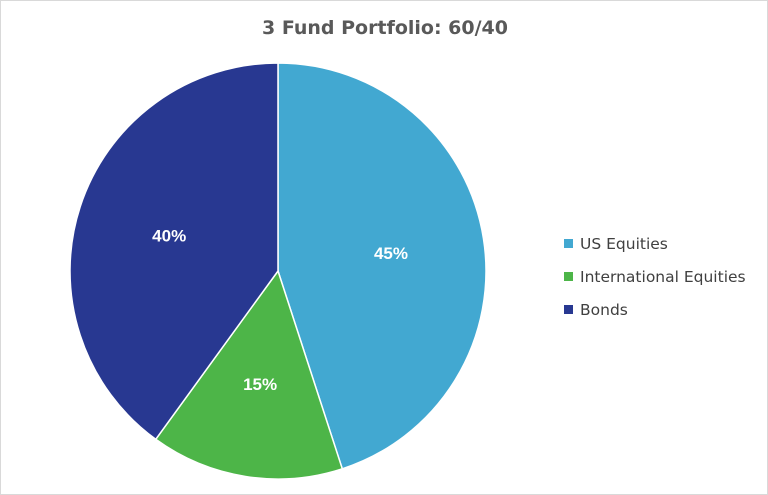 This screenshot has height=495, width=768. I want to click on legend-label: US Equities, so click(624, 243).